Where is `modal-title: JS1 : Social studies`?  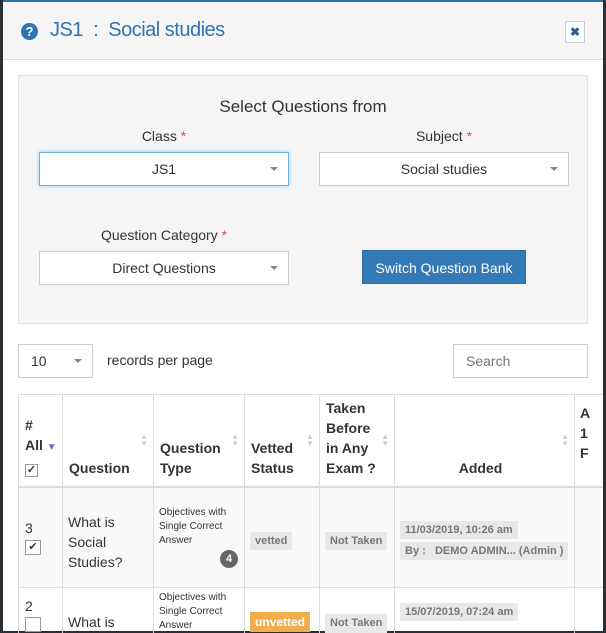
modal-title: JS1 : Social studies is located at coordinates (137, 30).